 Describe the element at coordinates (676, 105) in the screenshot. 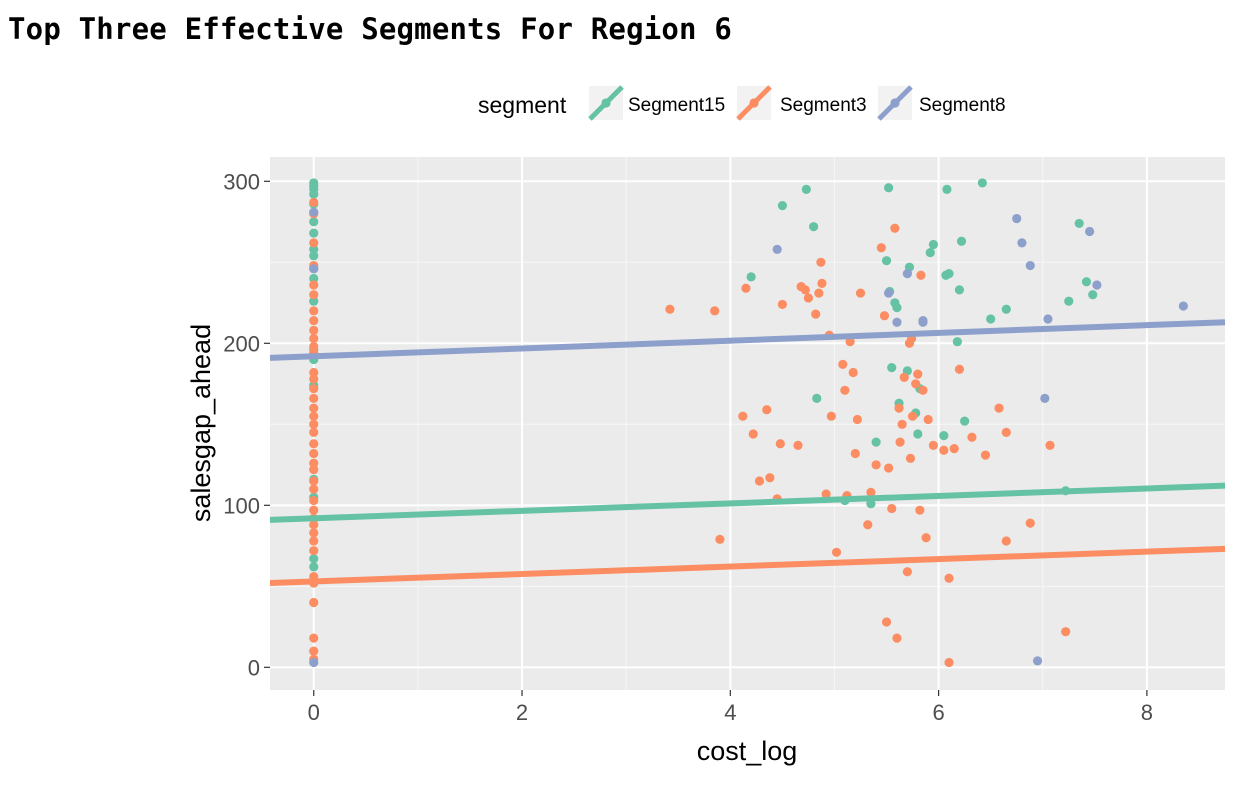

I see `legend-label: Segment15` at that location.